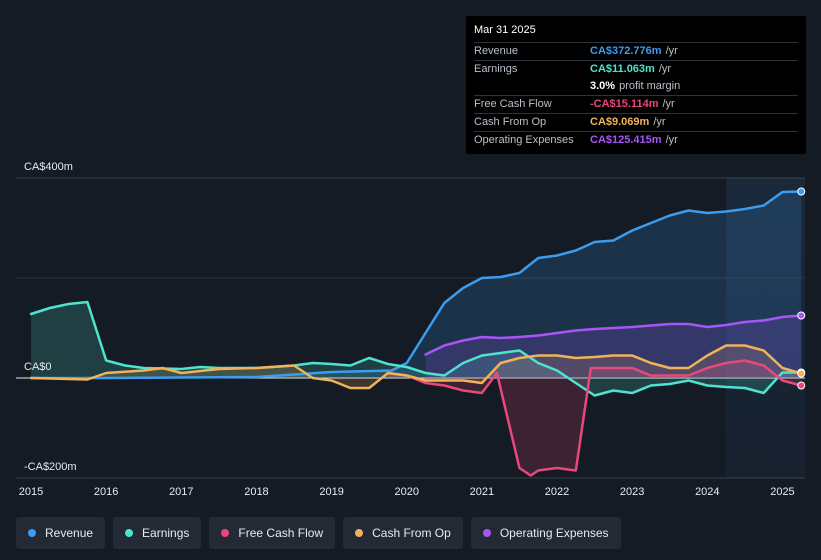 The width and height of the screenshot is (821, 560). I want to click on operating-expenses-area, so click(613, 346).